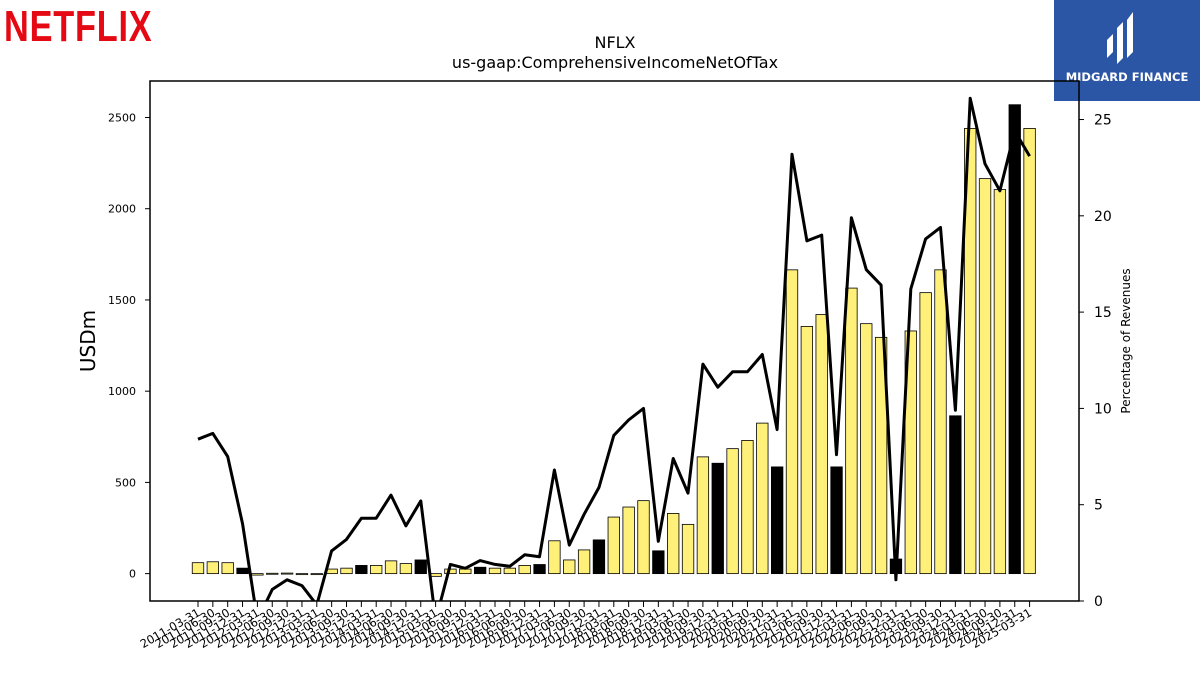 This screenshot has height=675, width=1200. Describe the element at coordinates (88, 341) in the screenshot. I see `y-axis-label: USDm` at that location.